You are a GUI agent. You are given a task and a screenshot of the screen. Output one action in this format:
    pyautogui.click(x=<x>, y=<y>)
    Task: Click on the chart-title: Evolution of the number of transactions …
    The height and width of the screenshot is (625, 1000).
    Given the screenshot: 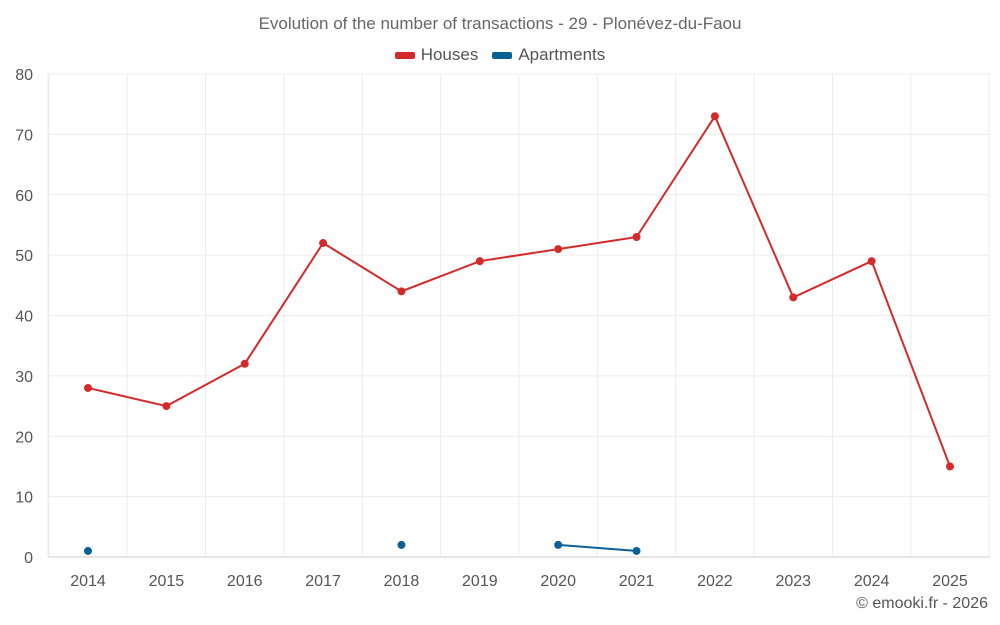 What is the action you would take?
    pyautogui.click(x=500, y=23)
    